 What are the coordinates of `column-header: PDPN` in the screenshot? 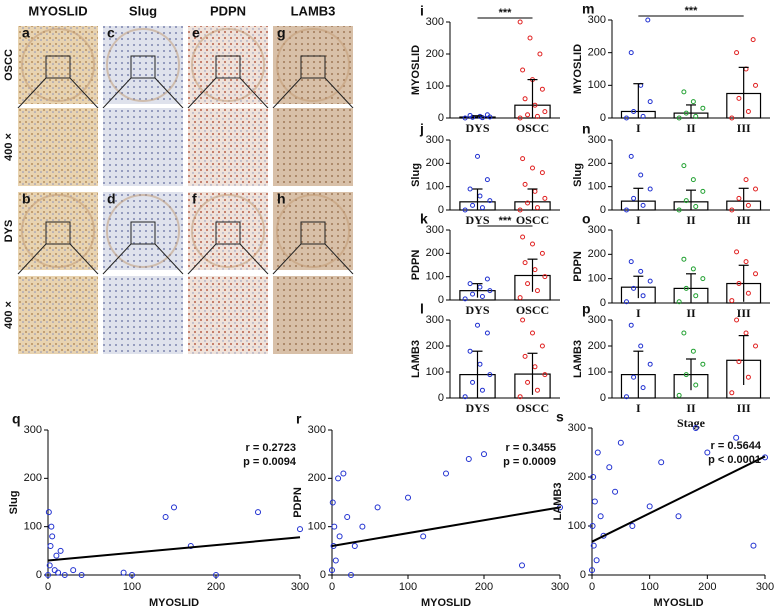 It's located at (228, 10).